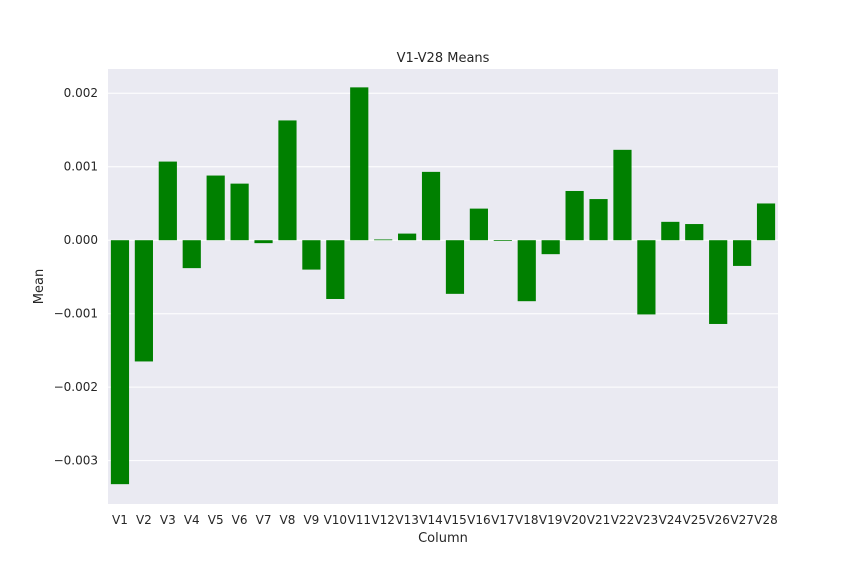 Image resolution: width=864 pixels, height=576 pixels. Describe the element at coordinates (239, 212) in the screenshot. I see `bar-v6` at that location.